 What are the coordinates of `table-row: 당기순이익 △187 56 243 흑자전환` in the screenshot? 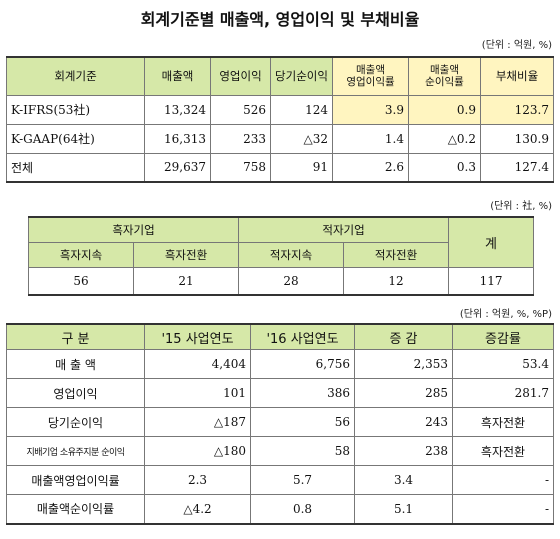 It's located at (280, 422).